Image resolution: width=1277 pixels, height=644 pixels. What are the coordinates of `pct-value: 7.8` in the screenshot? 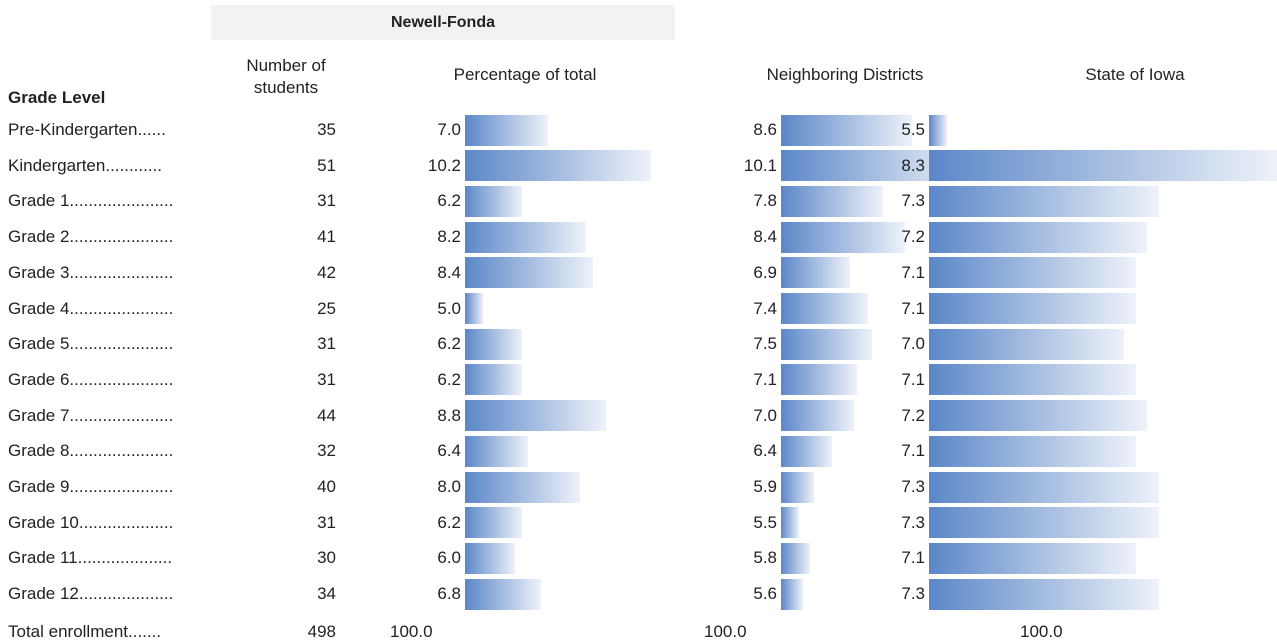 It's located at (765, 201).